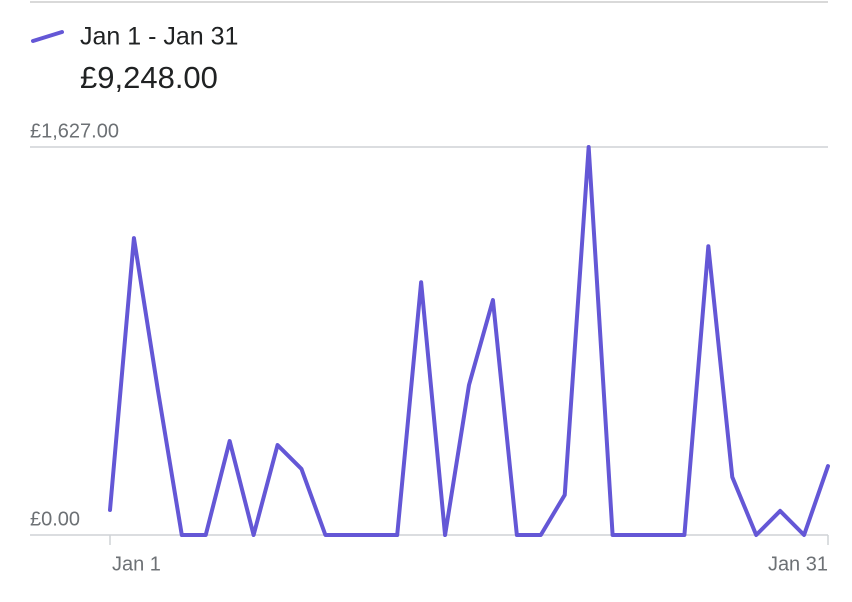 The image size is (852, 602). Describe the element at coordinates (136, 564) in the screenshot. I see `x-tick-label: Jan 1` at that location.